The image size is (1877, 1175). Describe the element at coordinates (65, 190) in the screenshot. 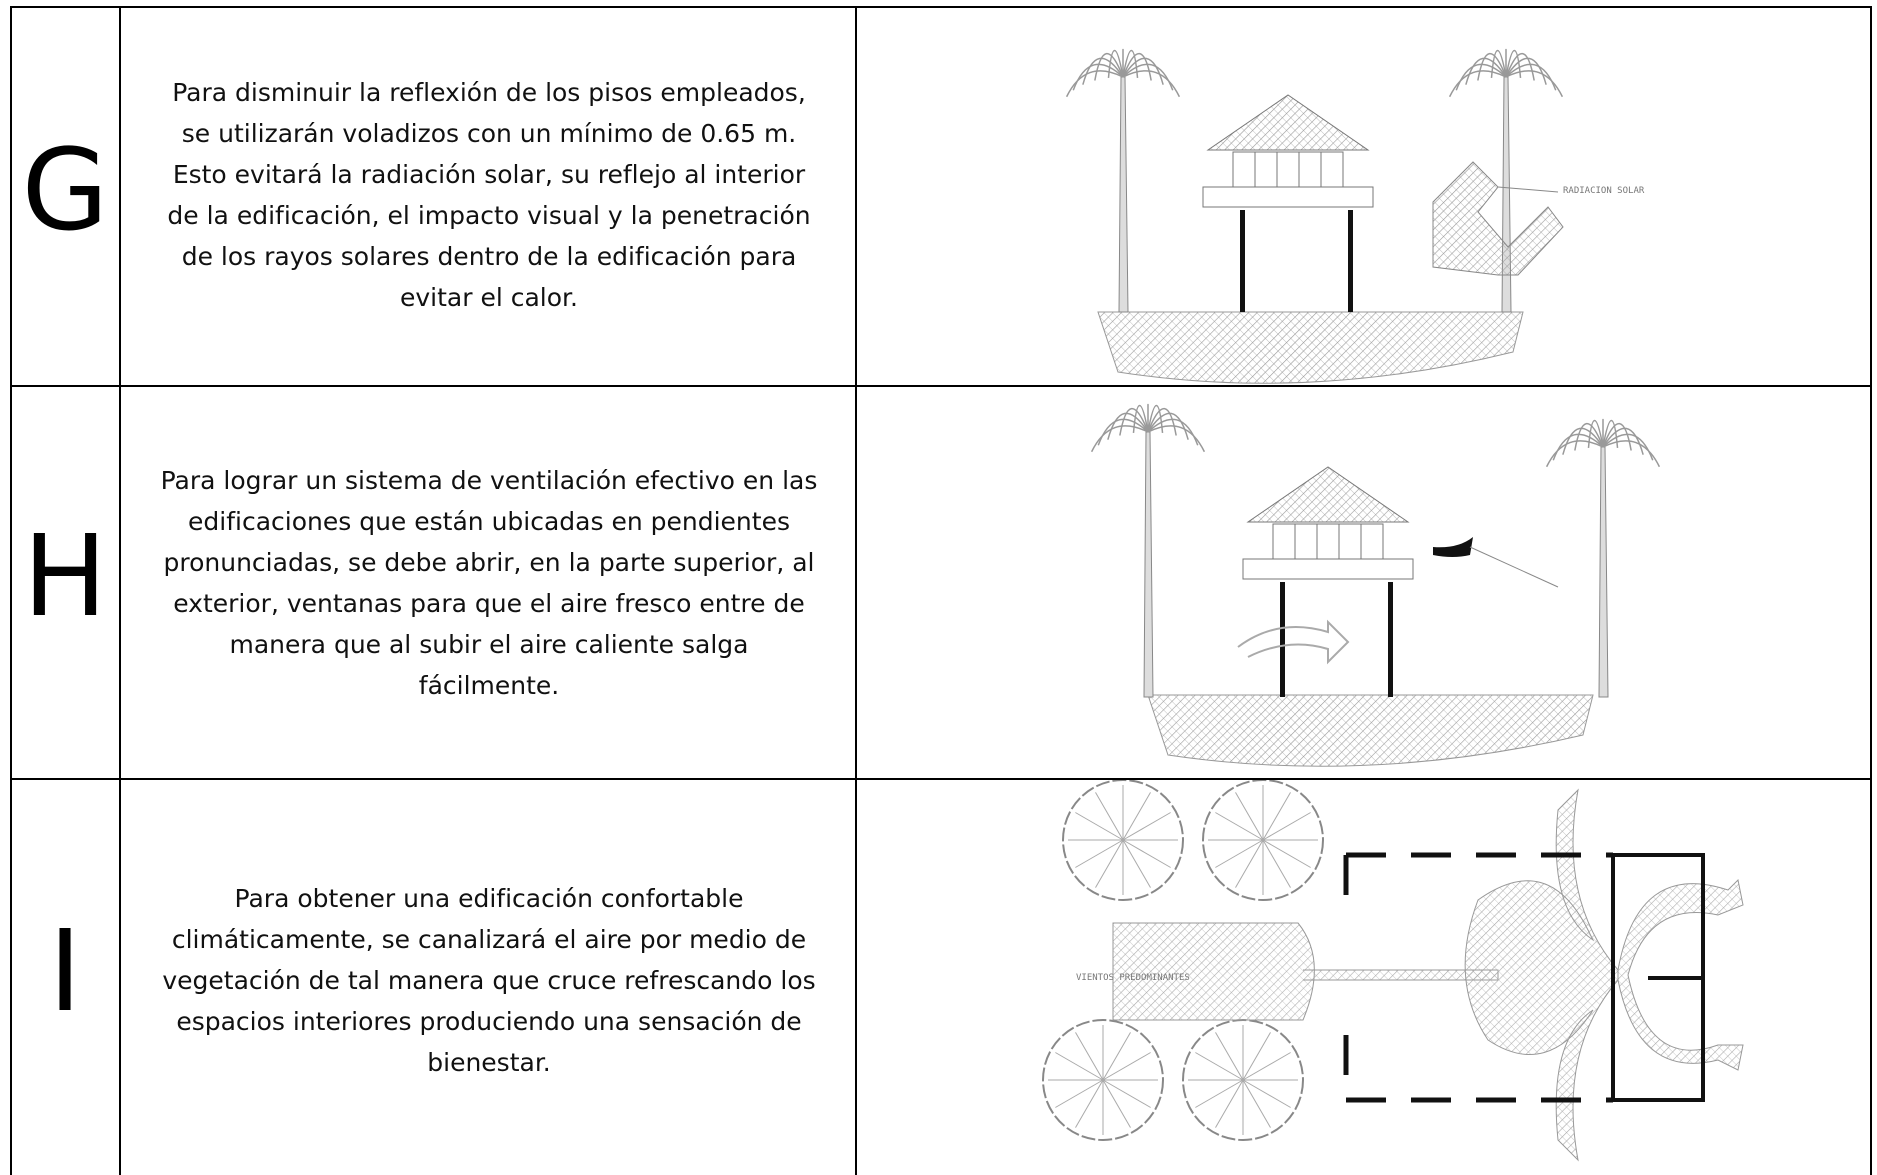

I see `row-letter: G` at that location.